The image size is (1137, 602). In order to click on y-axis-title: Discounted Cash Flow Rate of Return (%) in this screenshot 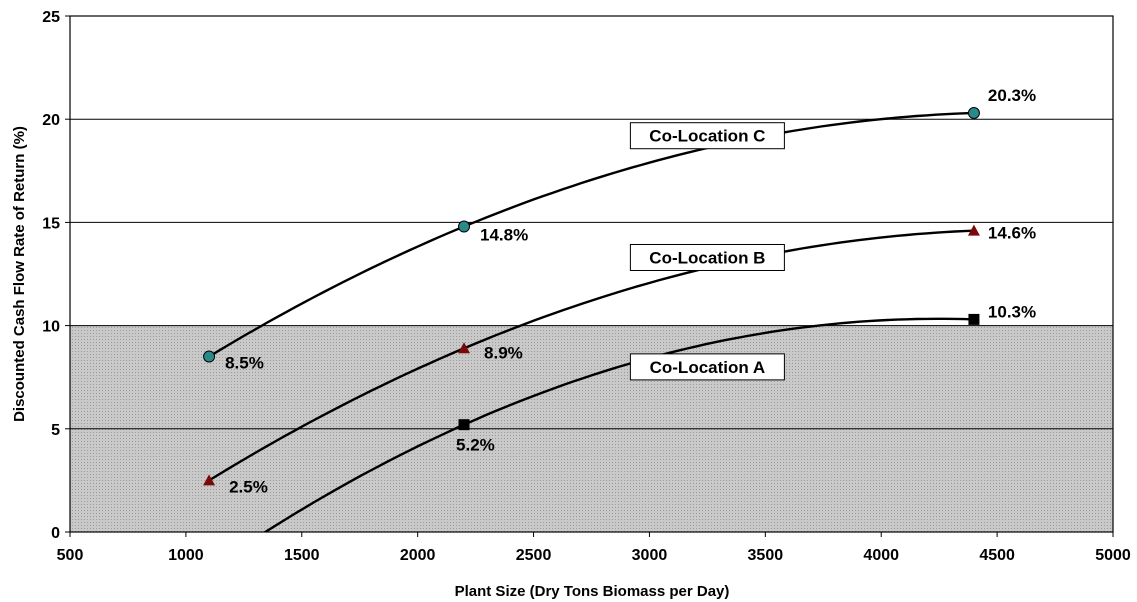, I will do `click(19, 274)`.